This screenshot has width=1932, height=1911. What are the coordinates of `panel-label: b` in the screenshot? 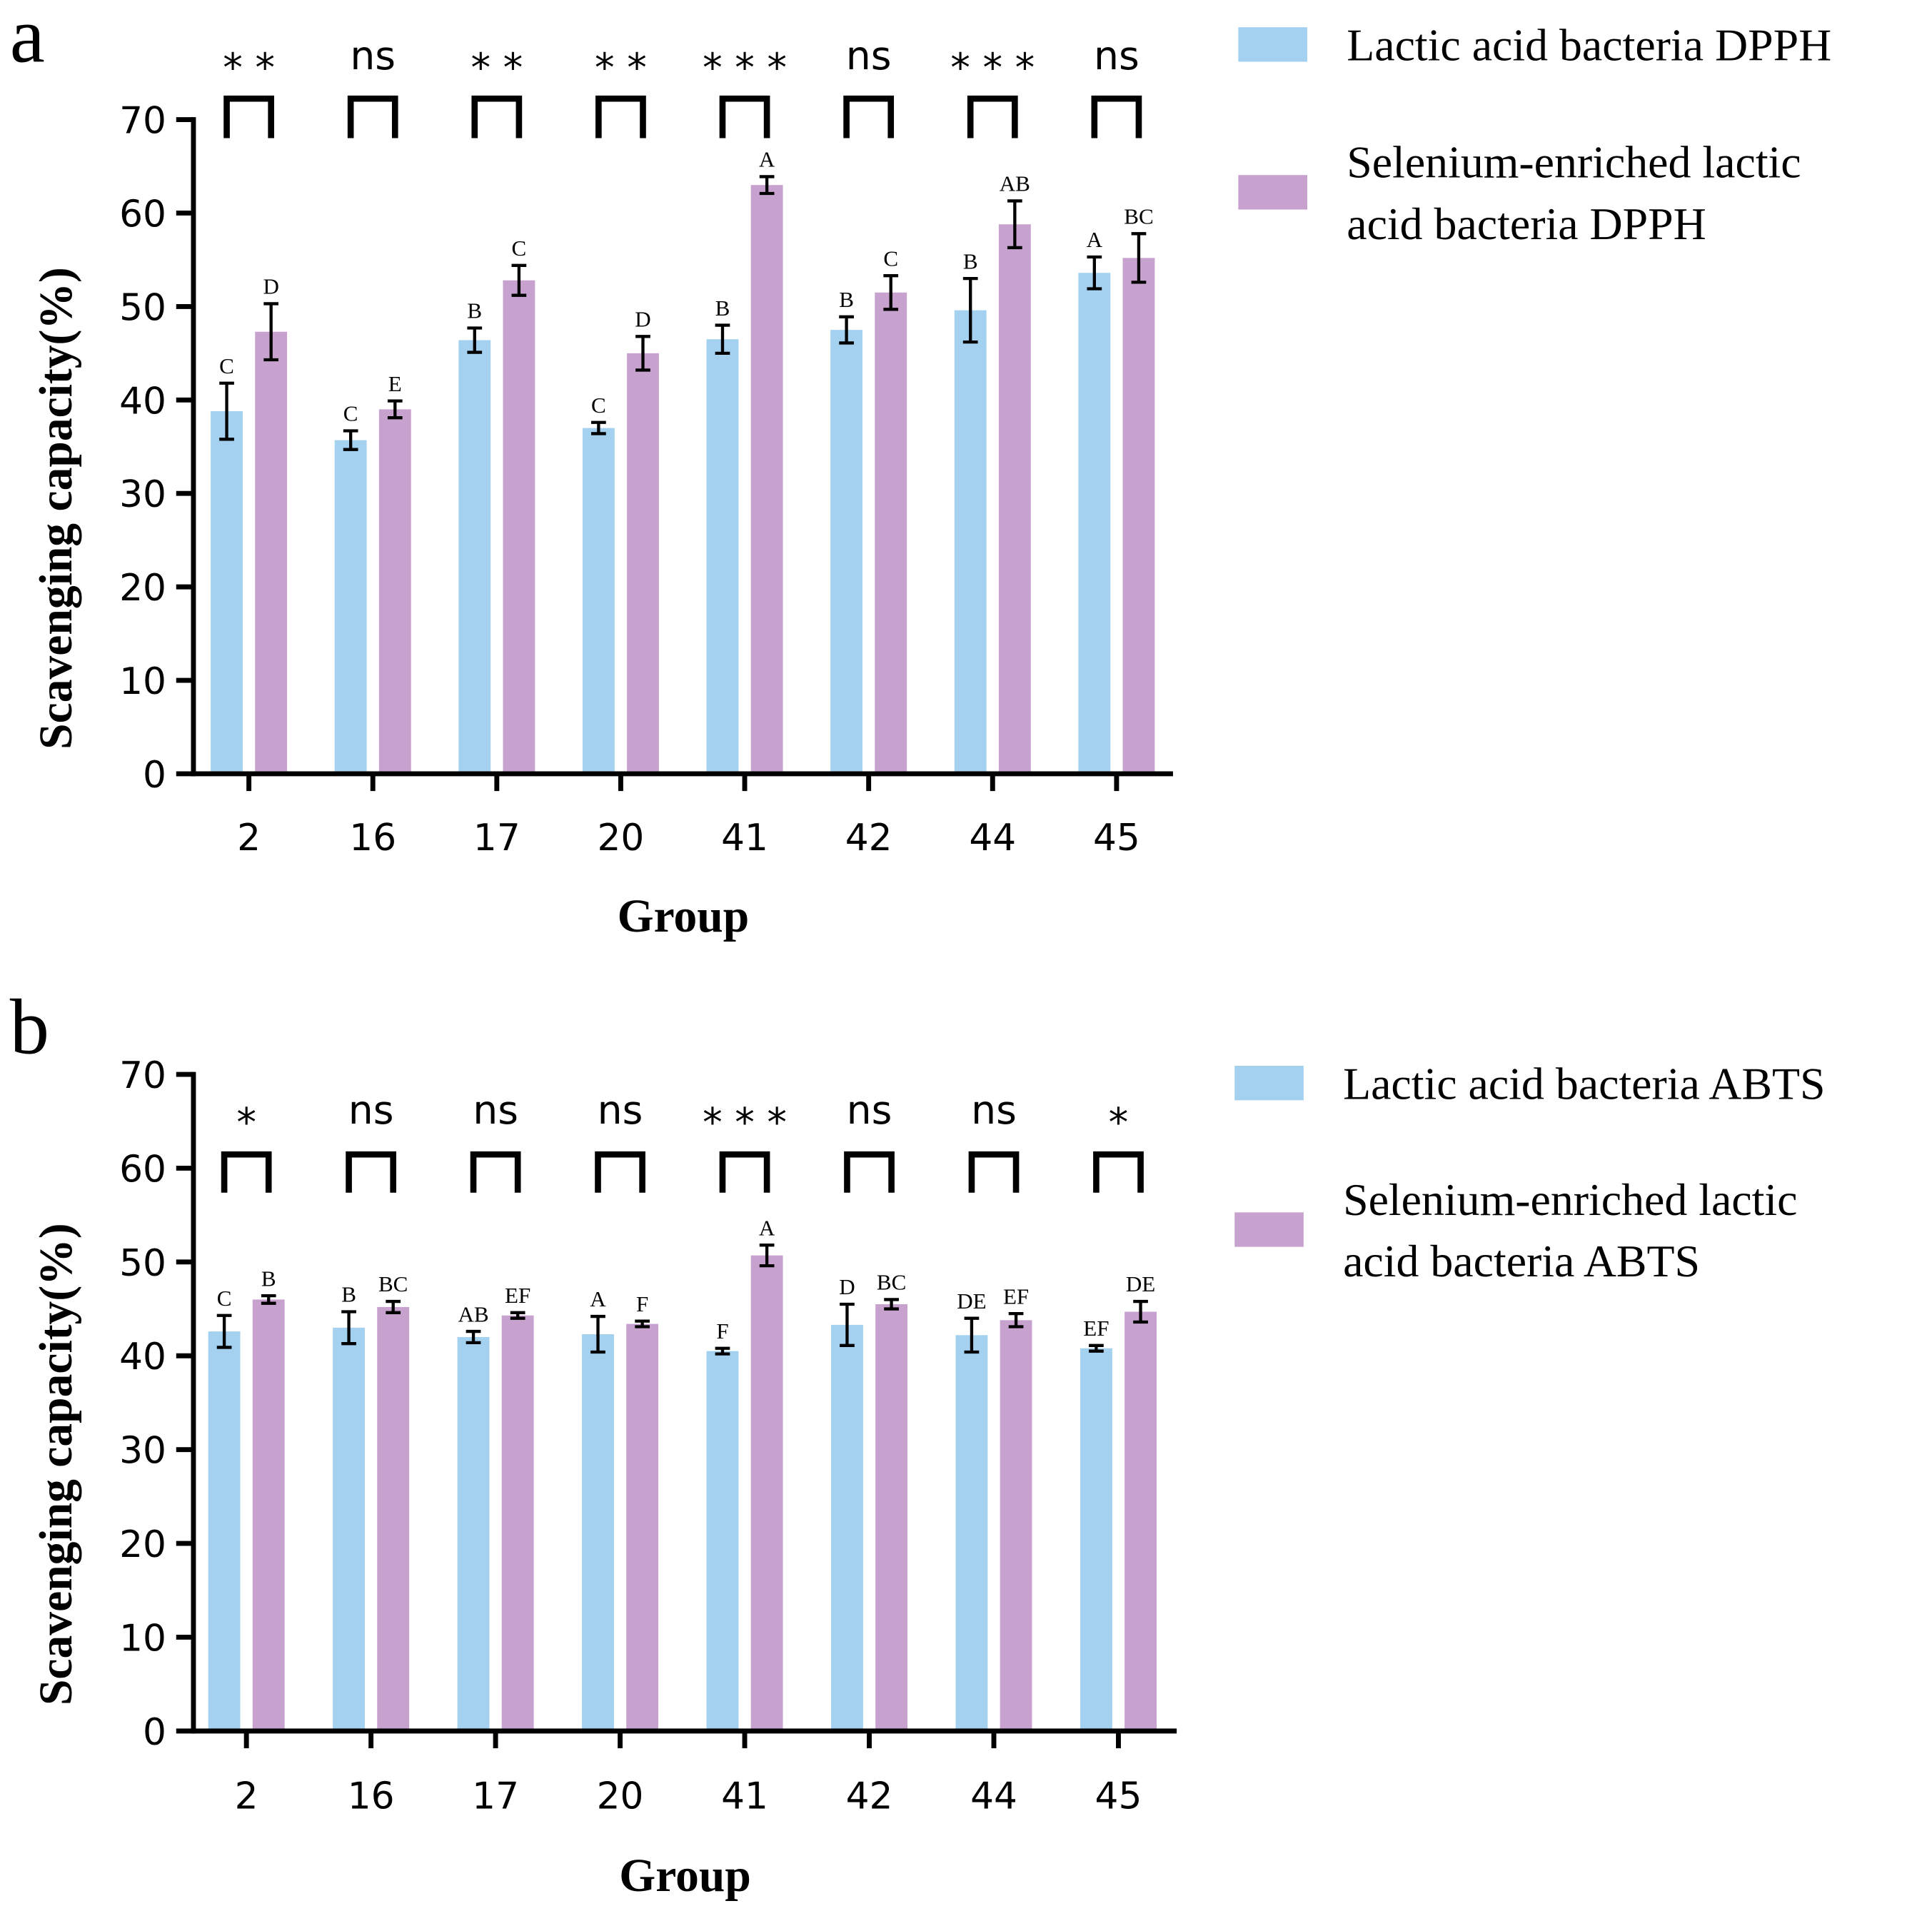 It's located at (30, 1027).